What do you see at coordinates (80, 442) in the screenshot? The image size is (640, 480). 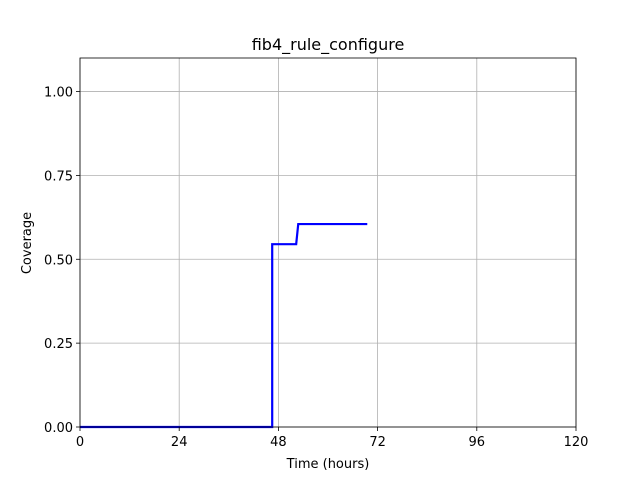 I see `x-tick-label: 0` at bounding box center [80, 442].